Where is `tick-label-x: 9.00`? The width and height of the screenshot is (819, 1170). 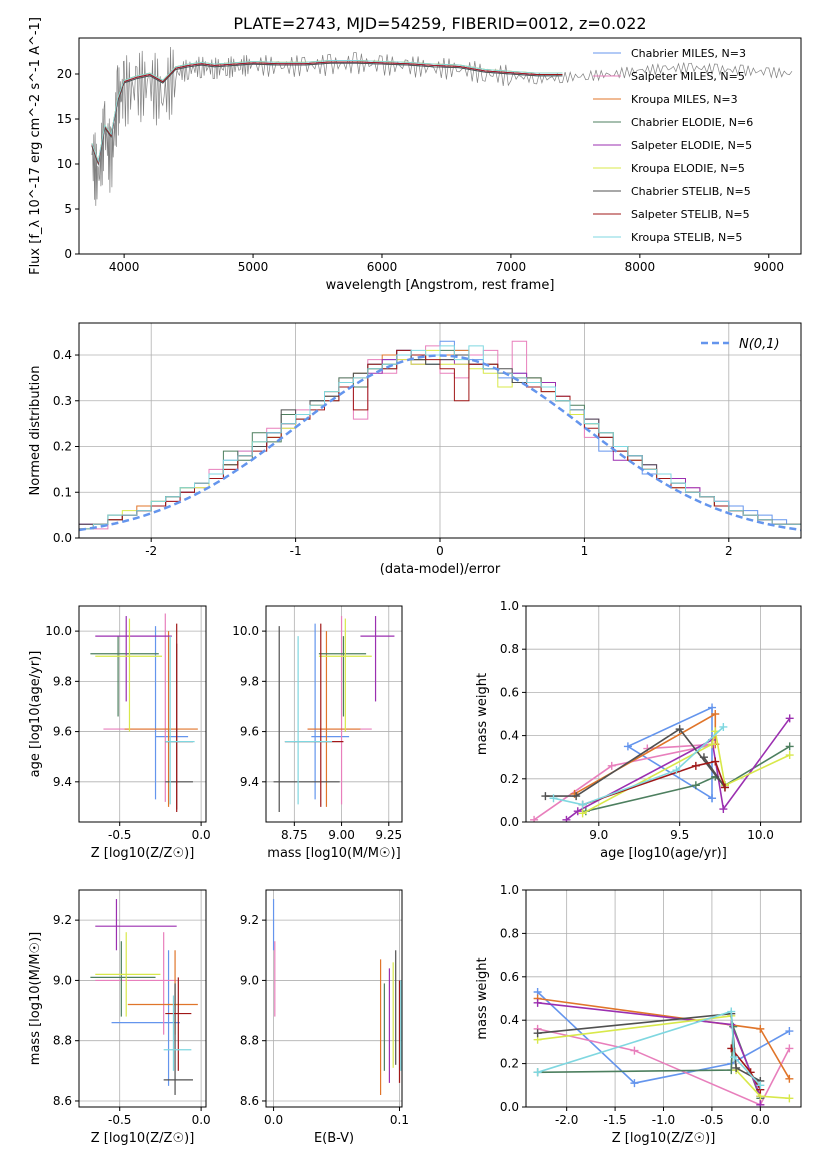
tick-label-x: 9.00 is located at coordinates (341, 835).